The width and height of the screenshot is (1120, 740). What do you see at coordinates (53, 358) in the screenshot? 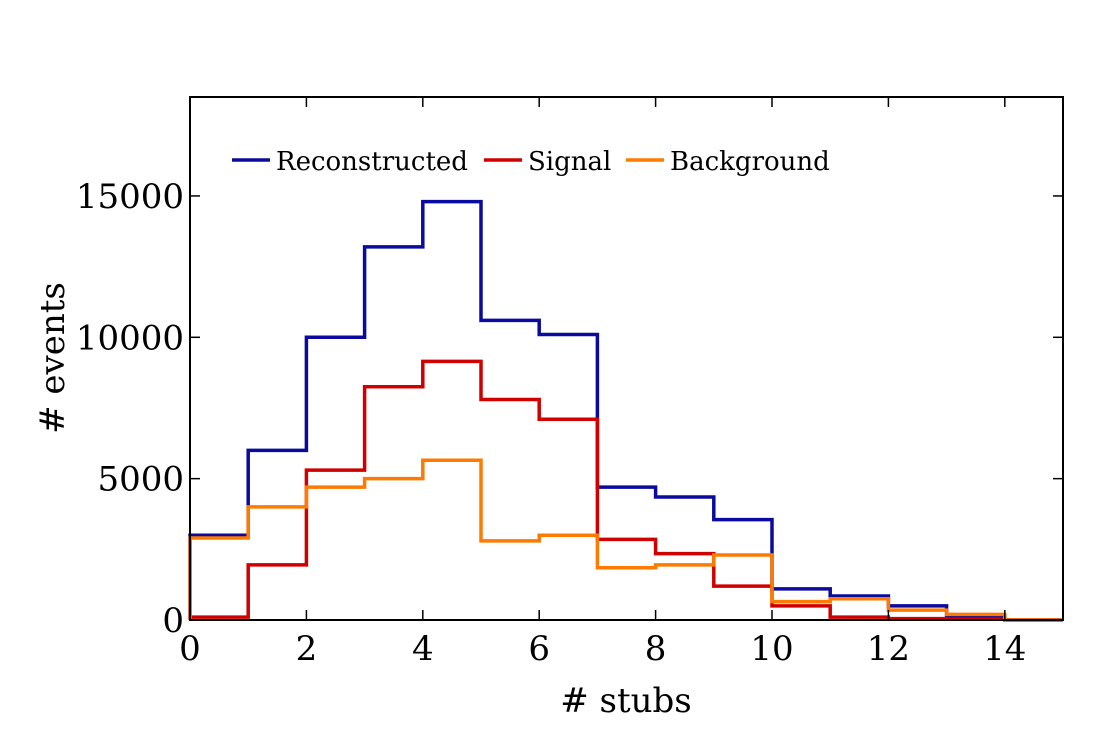
I see `y-axis-title: # events` at bounding box center [53, 358].